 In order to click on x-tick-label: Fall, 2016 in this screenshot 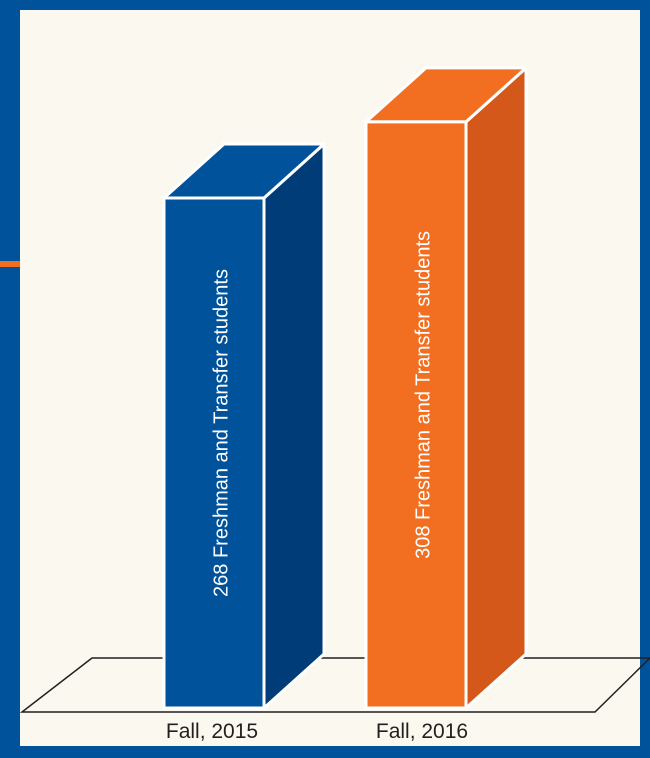, I will do `click(422, 731)`.